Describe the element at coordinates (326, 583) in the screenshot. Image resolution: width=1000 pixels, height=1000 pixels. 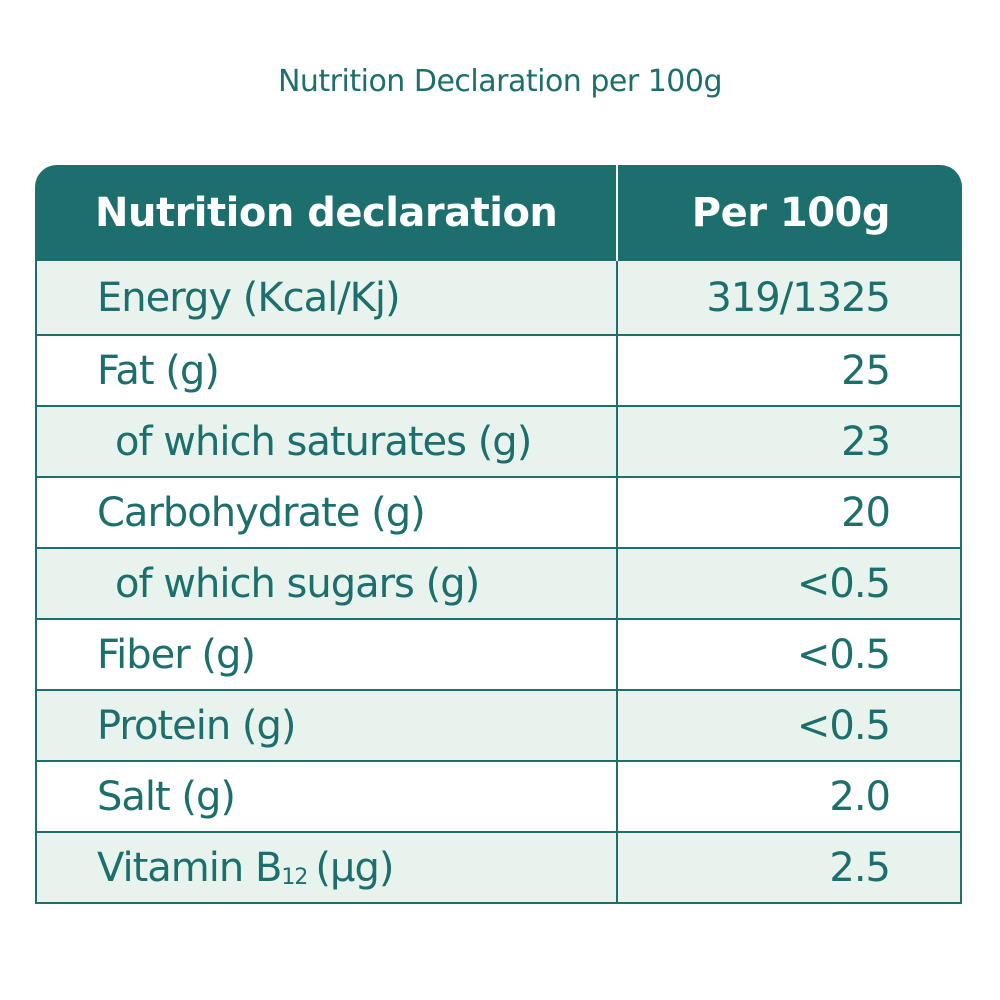
I see `row-label: of which sugars (g)` at that location.